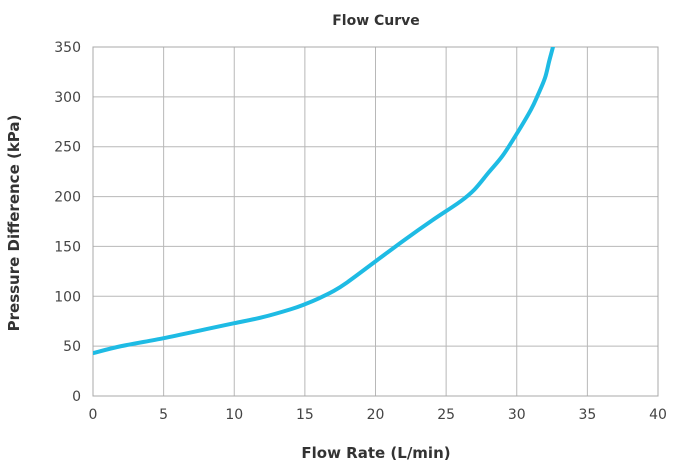 This screenshot has height=464, width=674. Describe the element at coordinates (517, 415) in the screenshot. I see `x-tick-label: 30` at that location.